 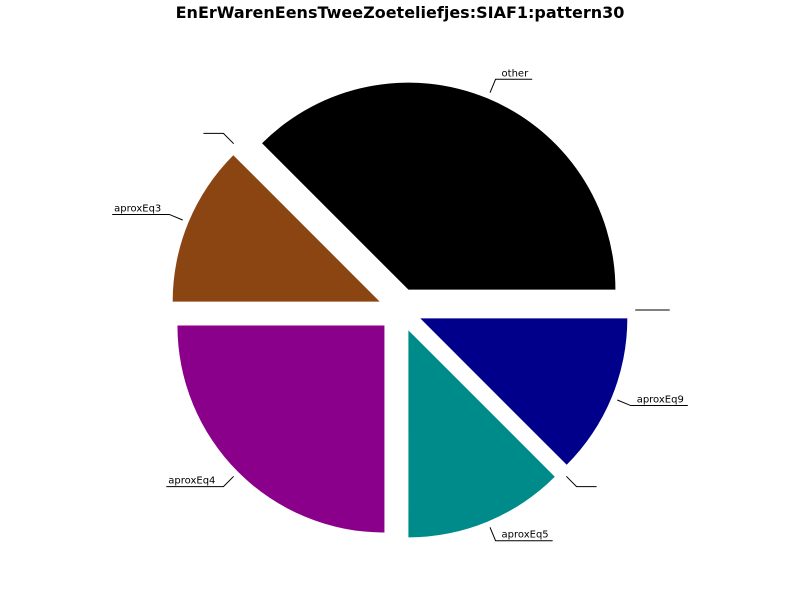 I want to click on leader-line-other, so click(x=511, y=85).